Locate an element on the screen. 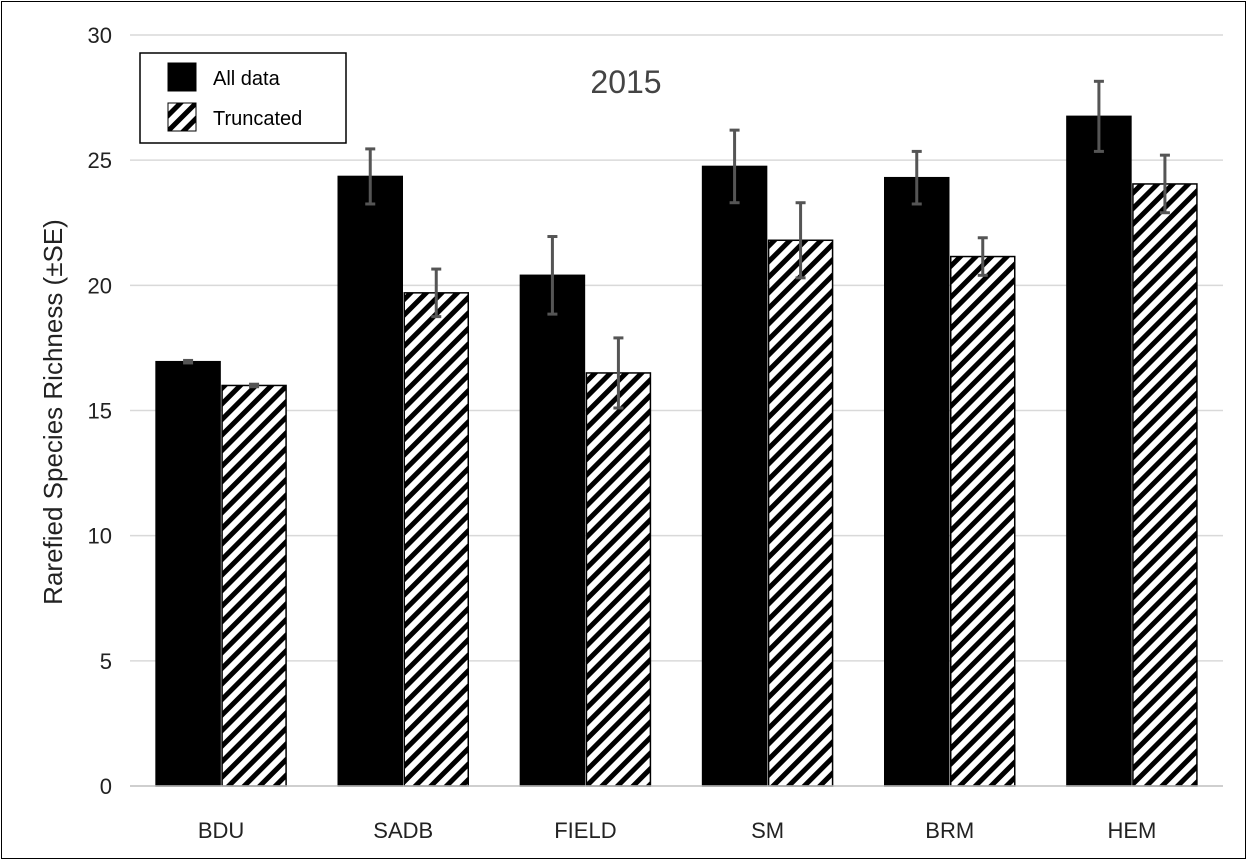 Image resolution: width=1249 pixels, height=862 pixels. y-axis-title: Rarefied Species Richness (±SE) is located at coordinates (53, 412).